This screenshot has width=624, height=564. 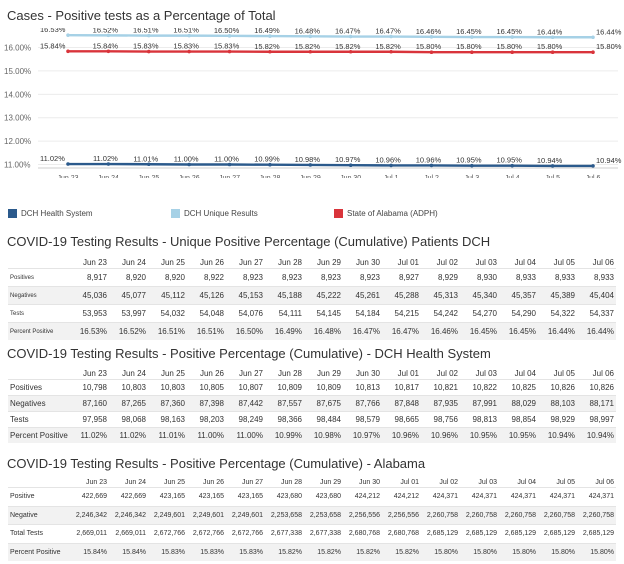 What do you see at coordinates (245, 313) in the screenshot?
I see `table-cell: 54,076` at bounding box center [245, 313].